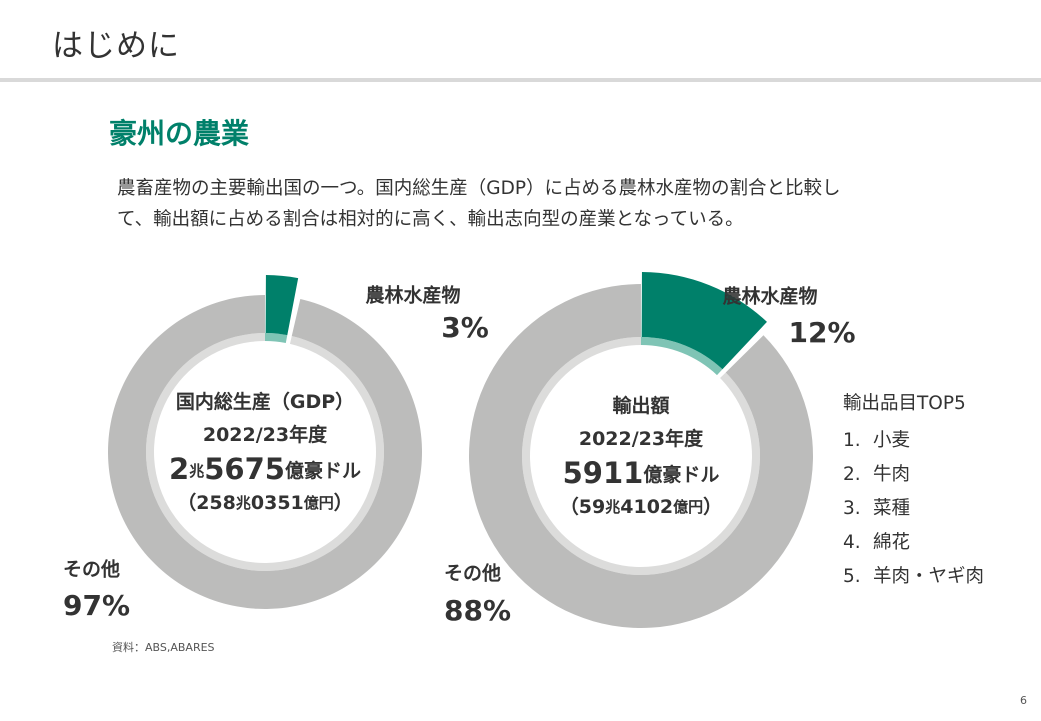  I want to click on center-label-line: 国内総生産（GDP）, so click(265, 401).